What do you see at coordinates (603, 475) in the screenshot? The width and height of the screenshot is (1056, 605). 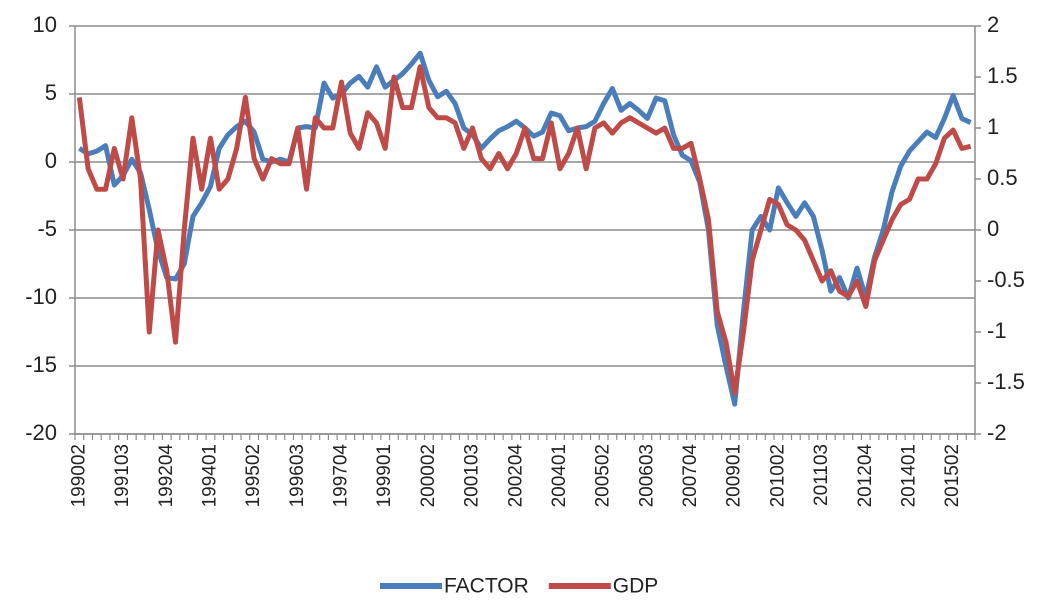 I see `x-tick-label: 200502` at bounding box center [603, 475].